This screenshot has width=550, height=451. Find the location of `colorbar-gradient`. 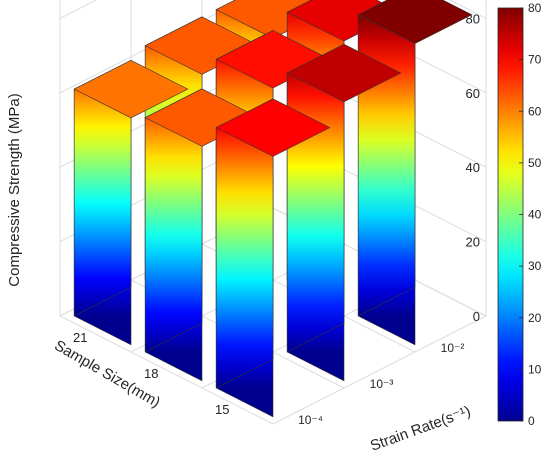

colorbar-gradient is located at coordinates (510, 214).